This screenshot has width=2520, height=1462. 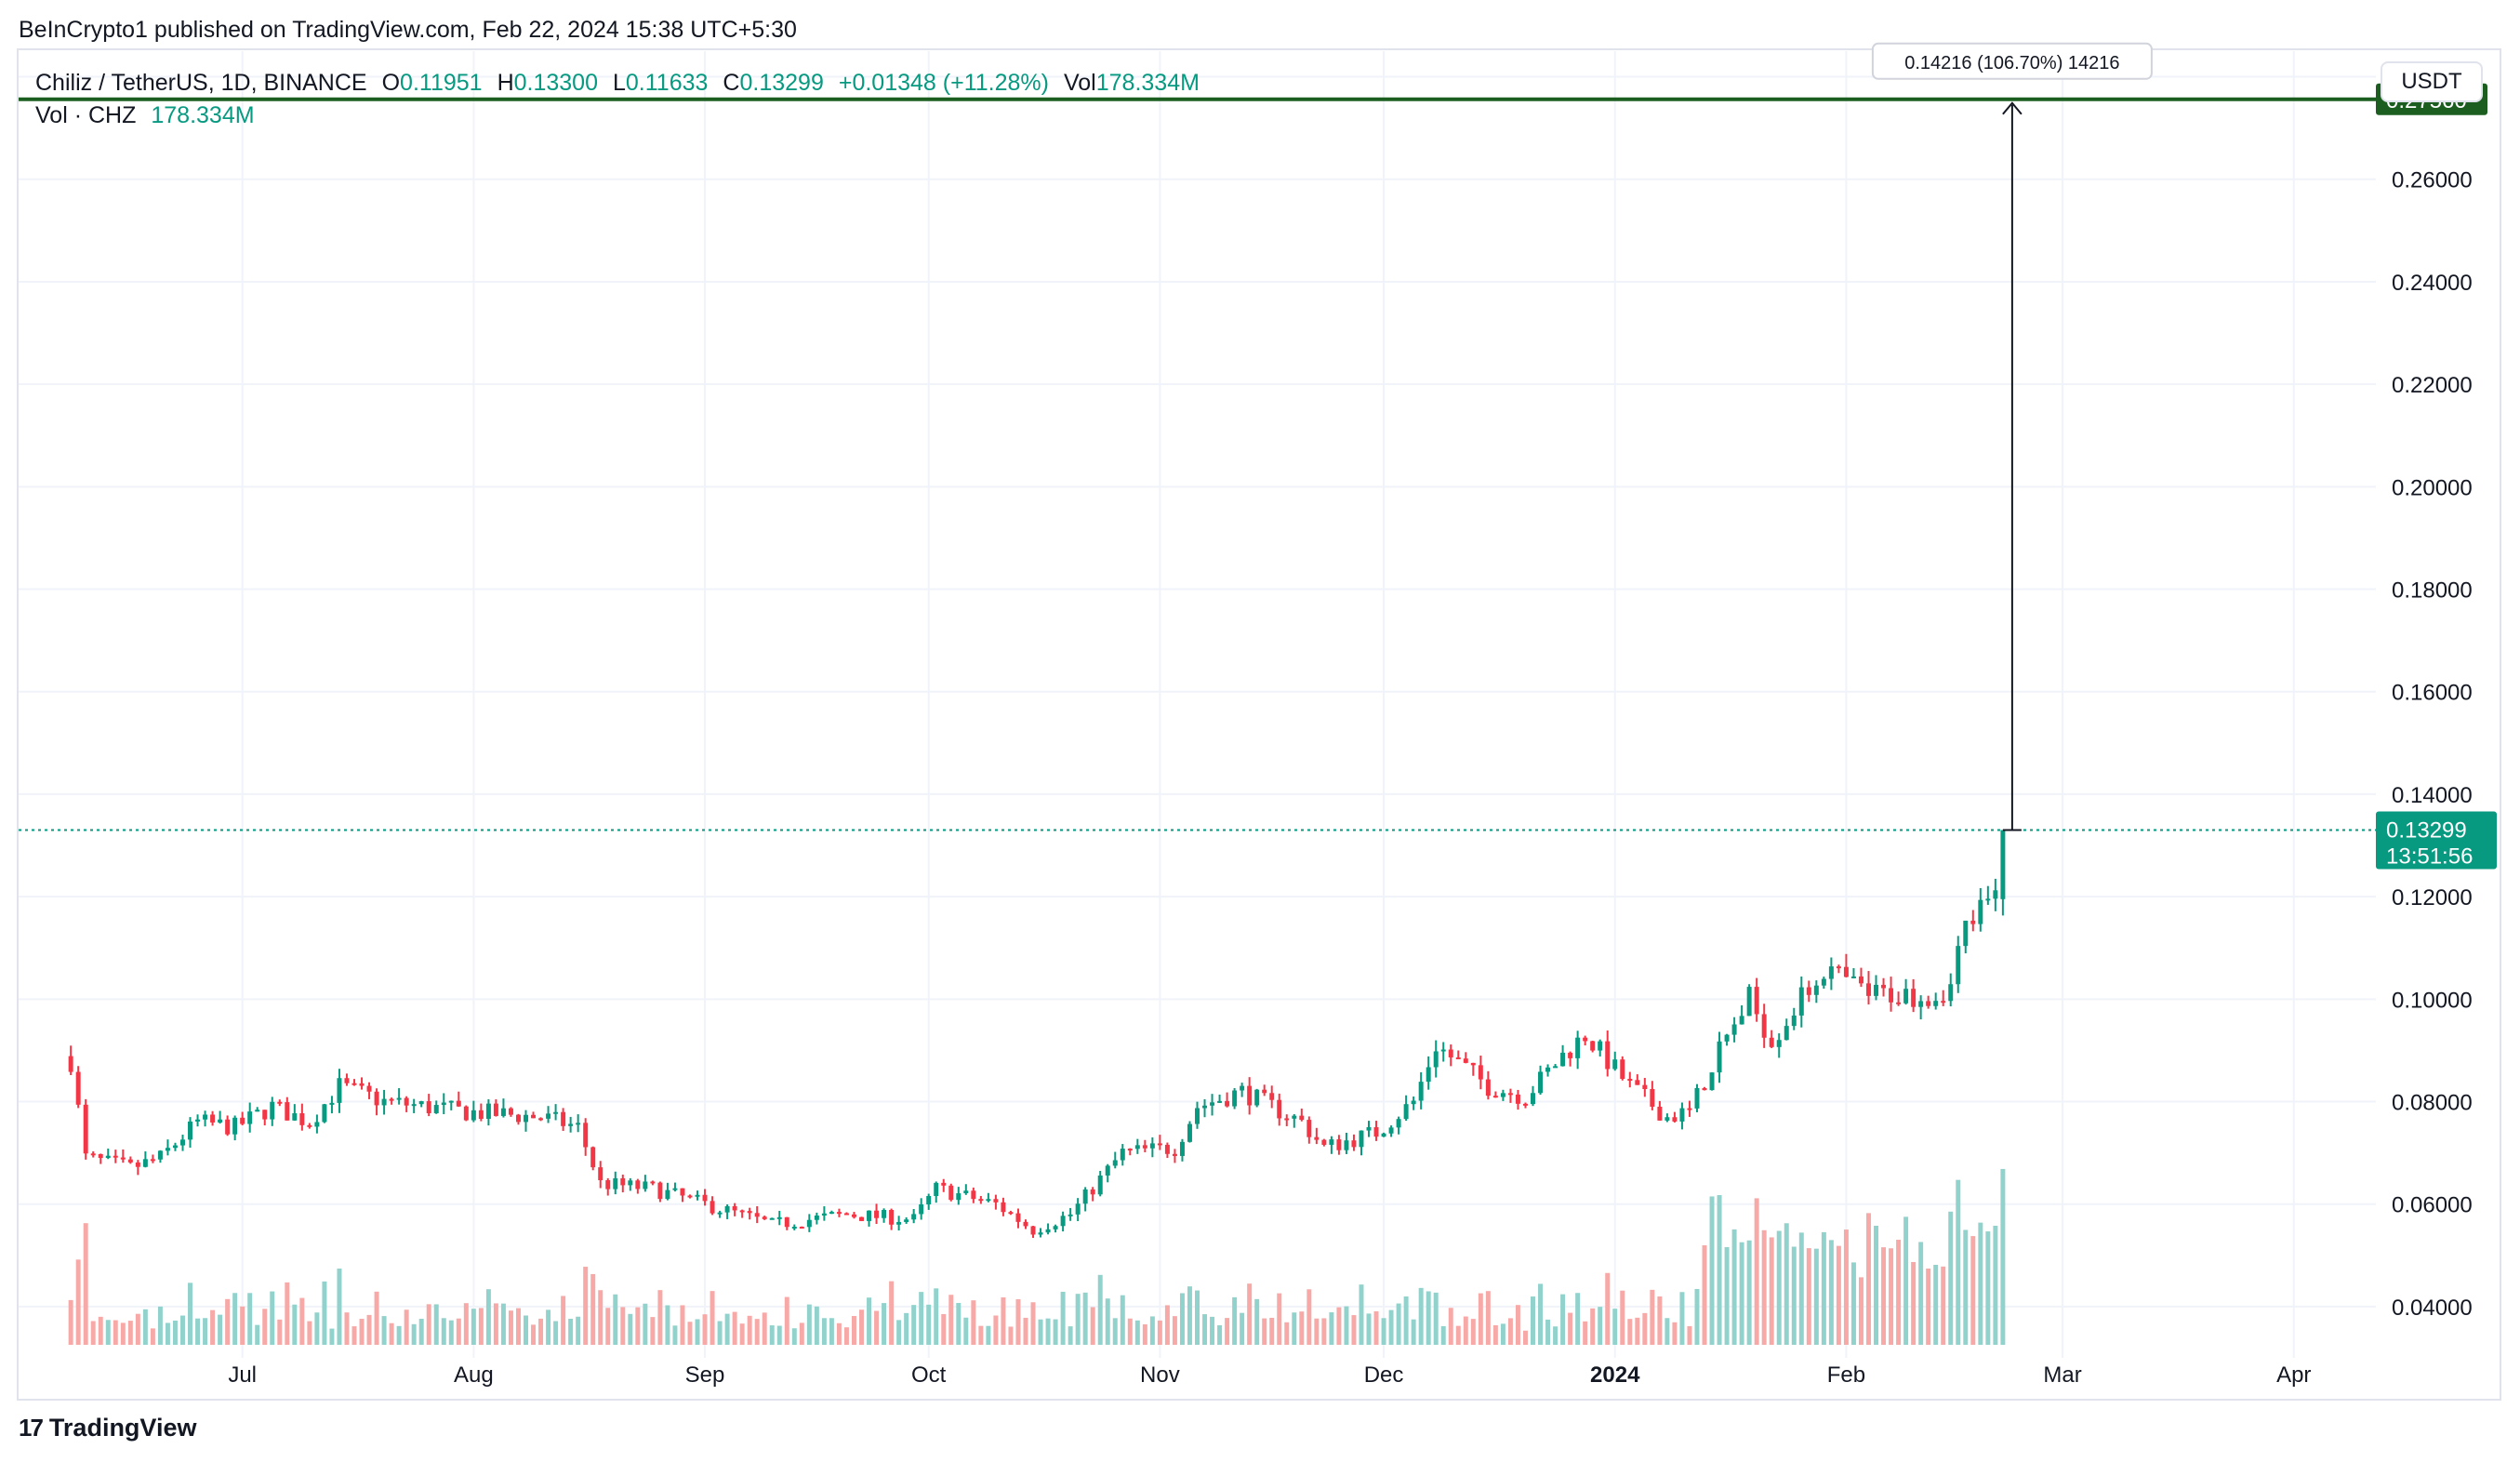 I want to click on price-tick-label: 0.04000, so click(x=2432, y=1309).